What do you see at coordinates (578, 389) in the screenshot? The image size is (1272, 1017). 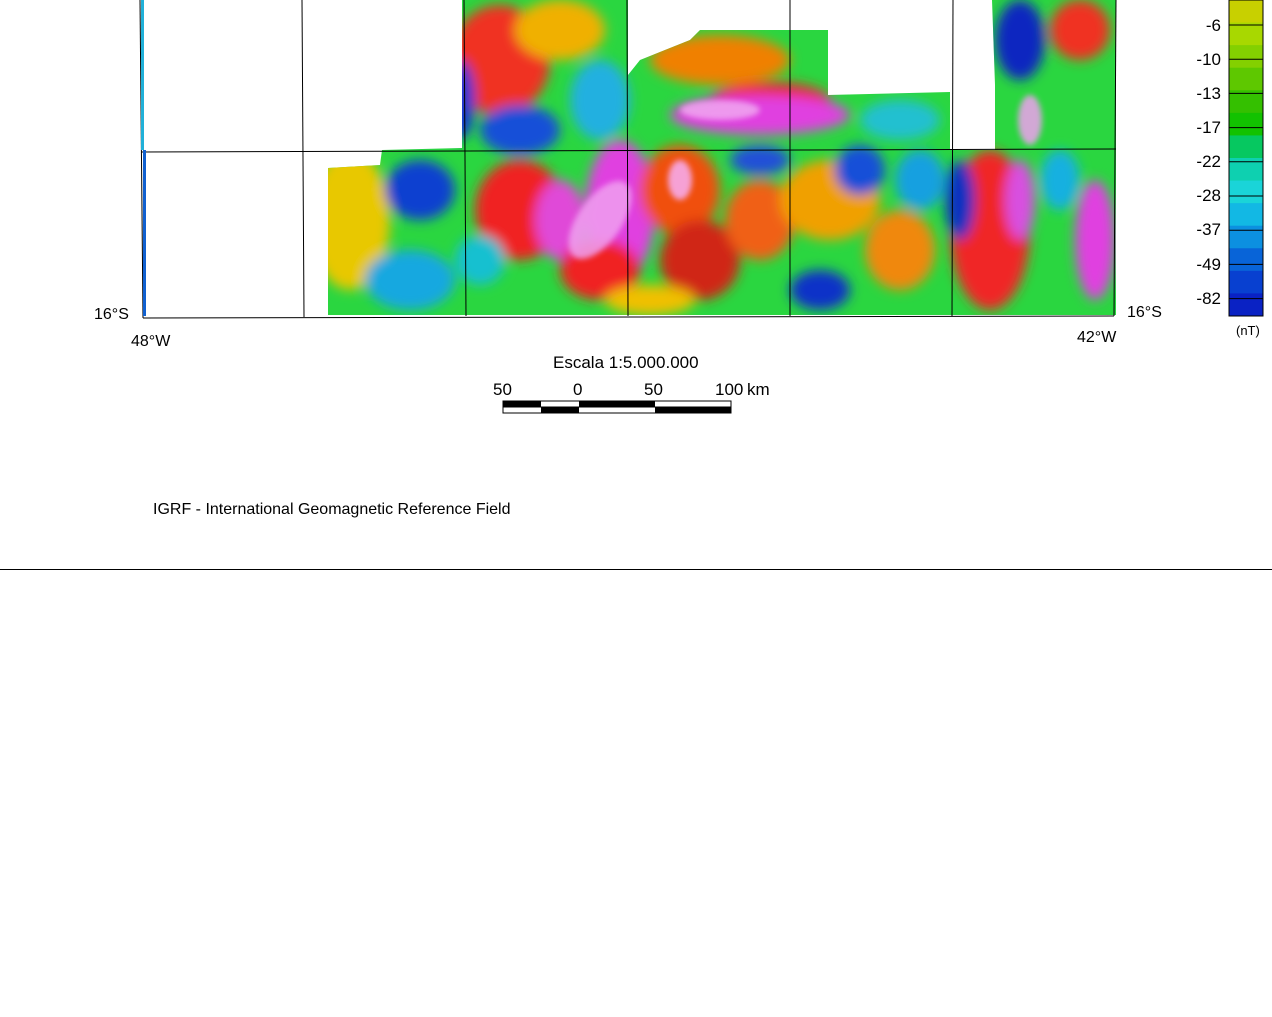 I see `scale-tick-label: 0` at bounding box center [578, 389].